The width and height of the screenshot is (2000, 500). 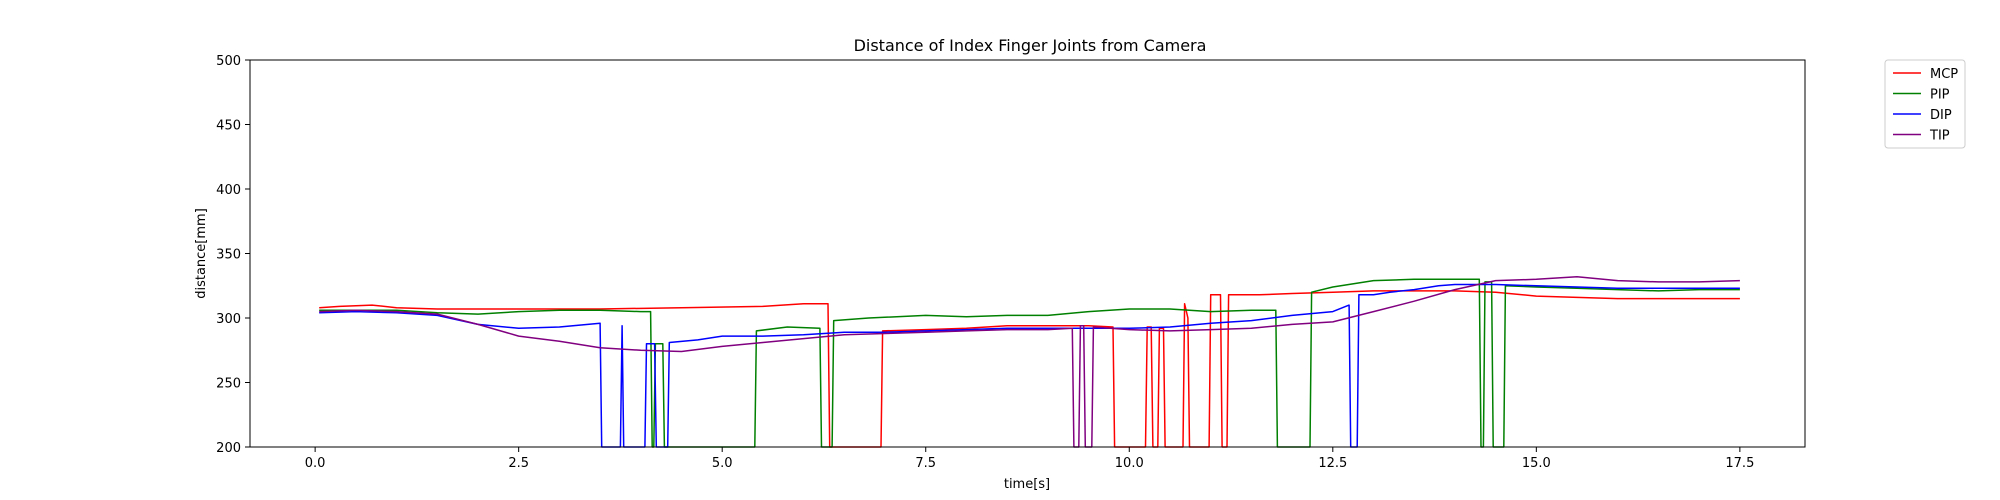 I want to click on legend: MCP PIP DIP TIP, so click(x=1925, y=104).